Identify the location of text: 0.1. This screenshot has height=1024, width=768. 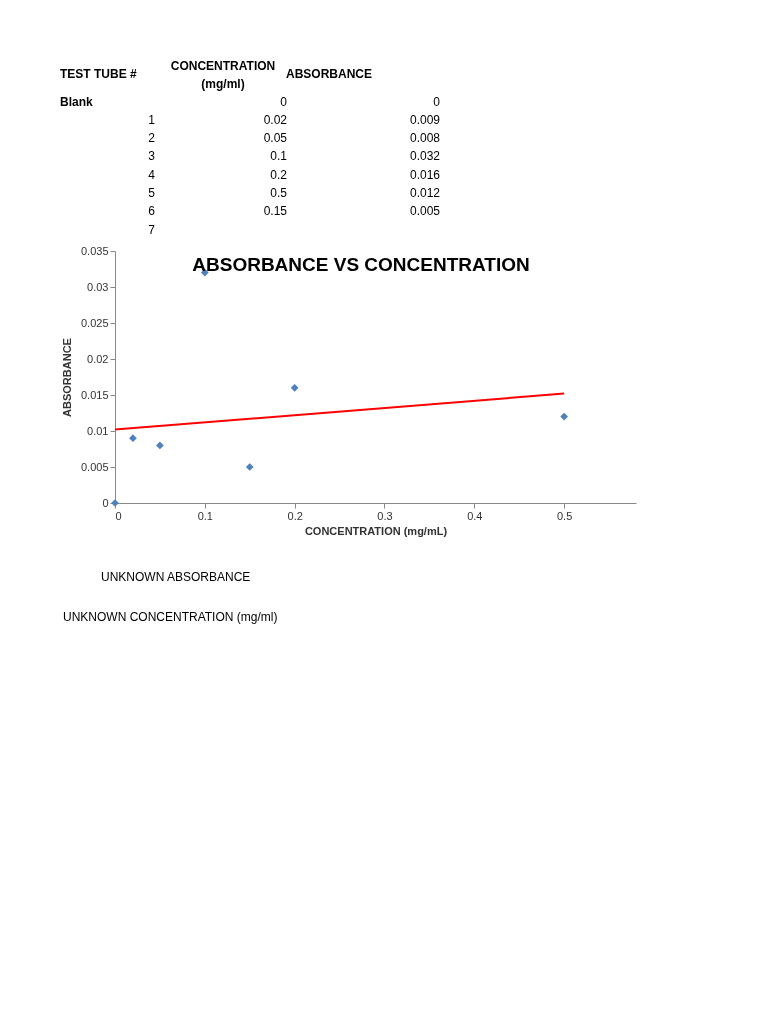
(279, 156).